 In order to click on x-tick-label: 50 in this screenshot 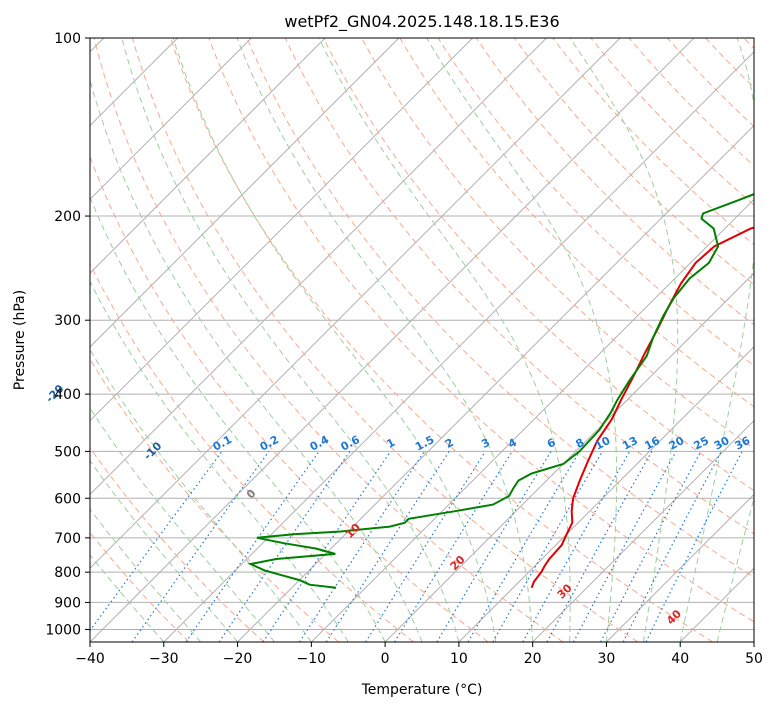, I will do `click(754, 659)`.